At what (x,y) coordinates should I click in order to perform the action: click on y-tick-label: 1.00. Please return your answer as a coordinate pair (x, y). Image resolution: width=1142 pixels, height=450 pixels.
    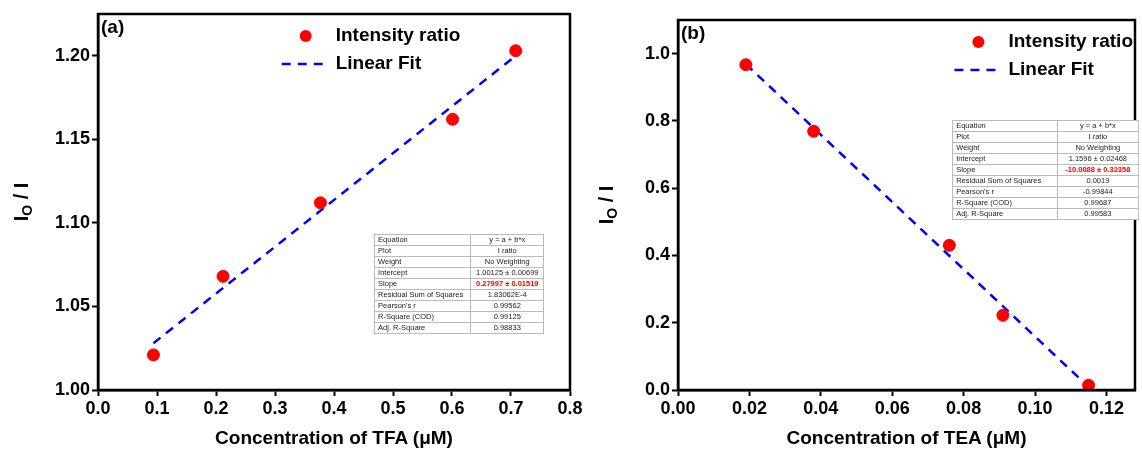
    Looking at the image, I should click on (72, 388).